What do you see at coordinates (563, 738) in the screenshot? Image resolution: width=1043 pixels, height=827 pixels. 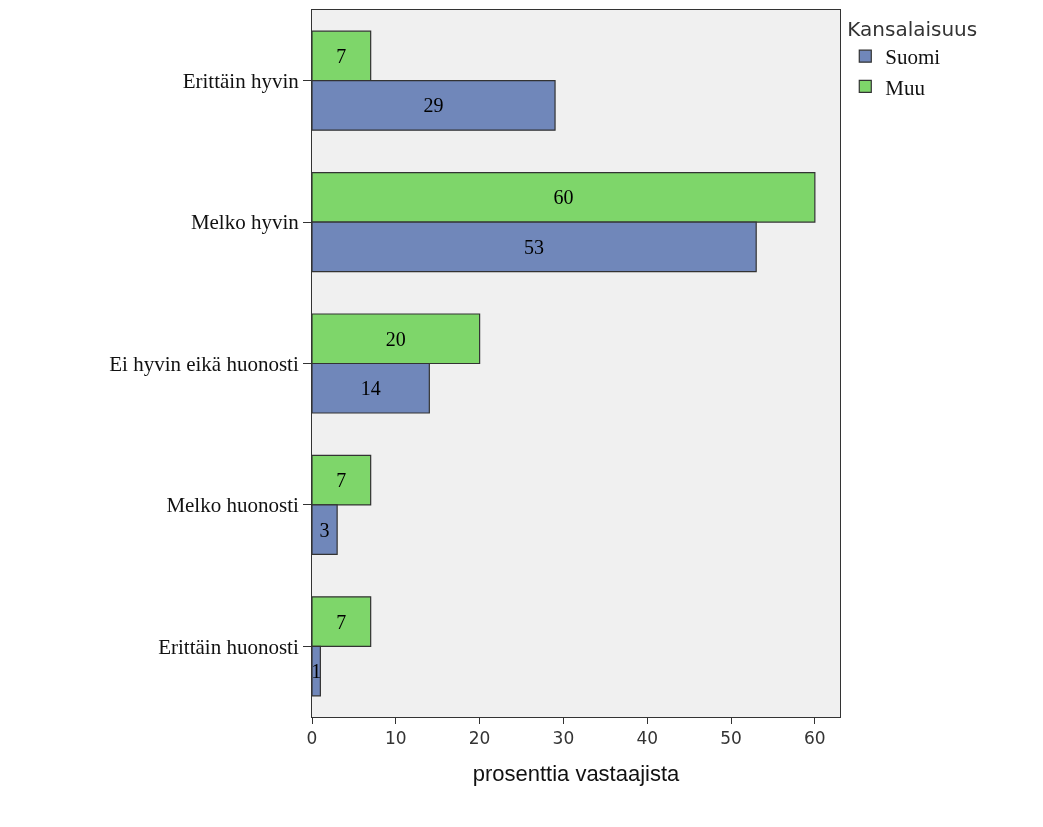 I see `x-tick-label: 30` at bounding box center [563, 738].